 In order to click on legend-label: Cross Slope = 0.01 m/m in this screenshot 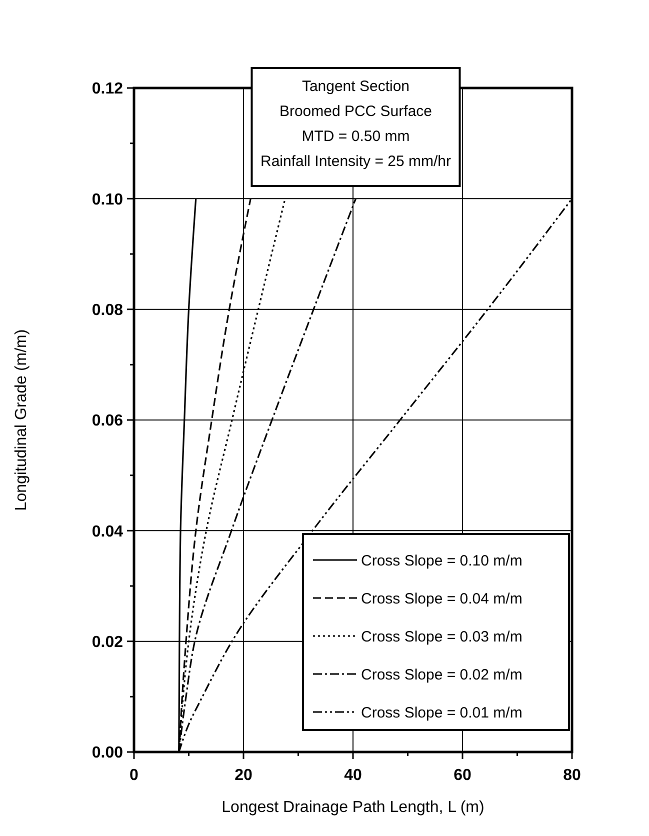, I will do `click(441, 713)`.